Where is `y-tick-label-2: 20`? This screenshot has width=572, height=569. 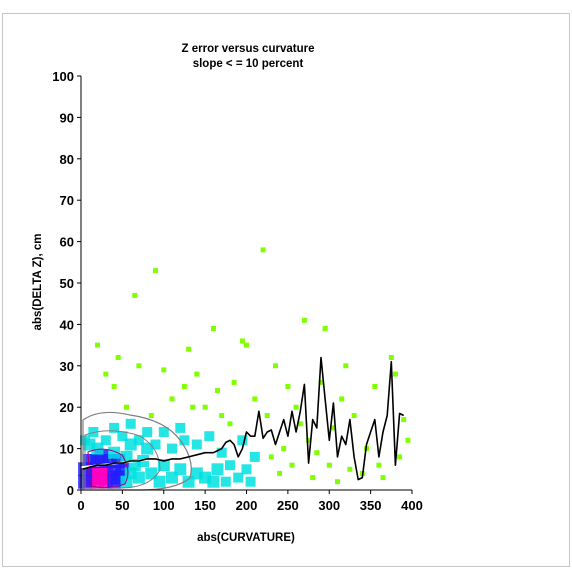 y-tick-label-2: 20 is located at coordinates (67, 407).